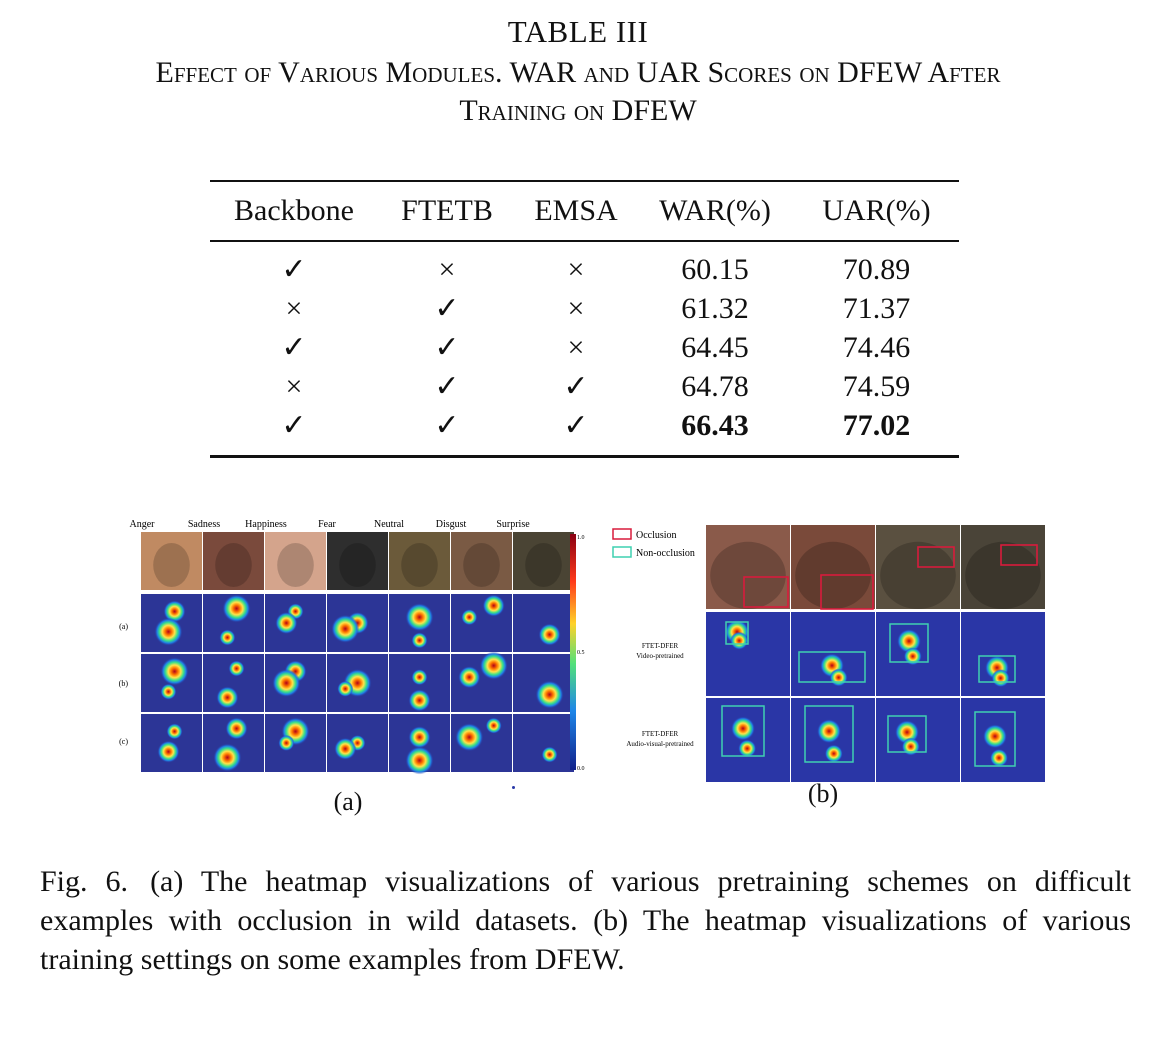  Describe the element at coordinates (660, 656) in the screenshot. I see `row-label-video-l2: Video-pretrained` at that location.